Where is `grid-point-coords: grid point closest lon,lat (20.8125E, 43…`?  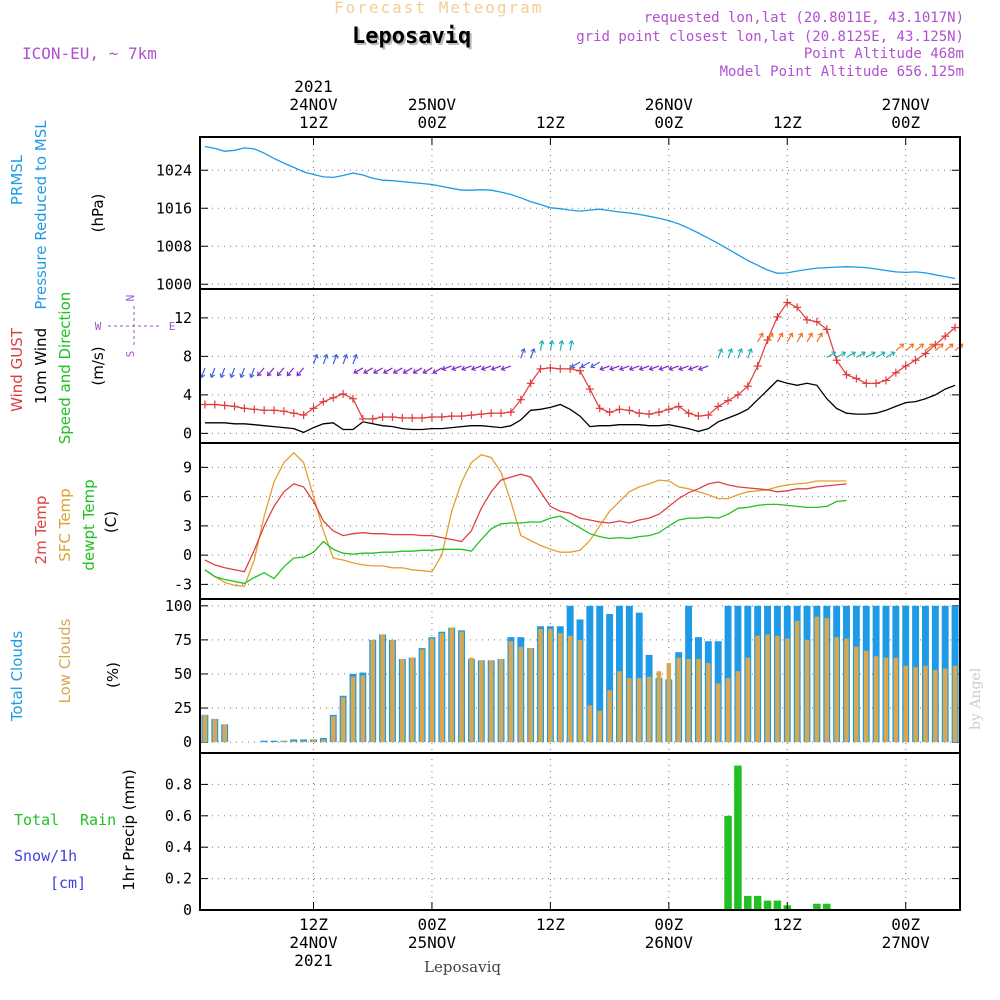
grid-point-coords: grid point closest lon,lat (20.8125E, 43… is located at coordinates (770, 37).